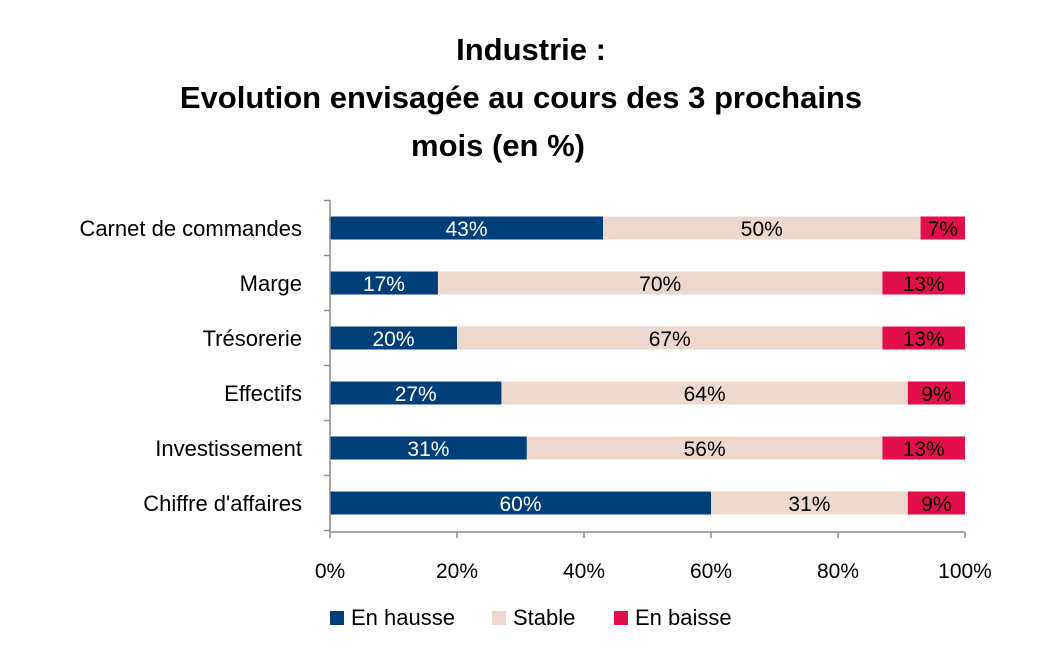  I want to click on bar-carnet-de-commandes-stable, so click(762, 228).